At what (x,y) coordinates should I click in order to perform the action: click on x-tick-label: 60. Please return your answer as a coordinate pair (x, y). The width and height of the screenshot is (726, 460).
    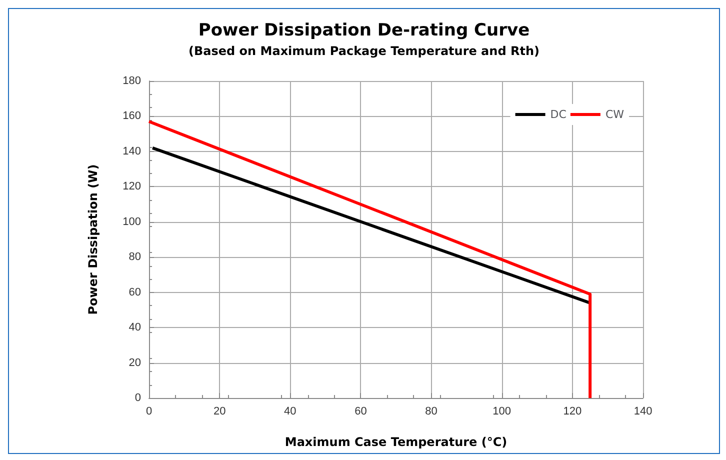
    Looking at the image, I should click on (360, 412).